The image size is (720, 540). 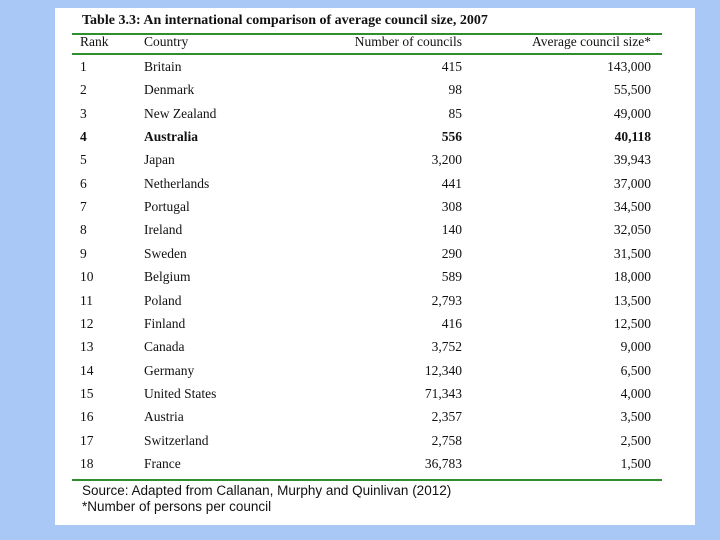 I want to click on cell: Canada, so click(x=164, y=347).